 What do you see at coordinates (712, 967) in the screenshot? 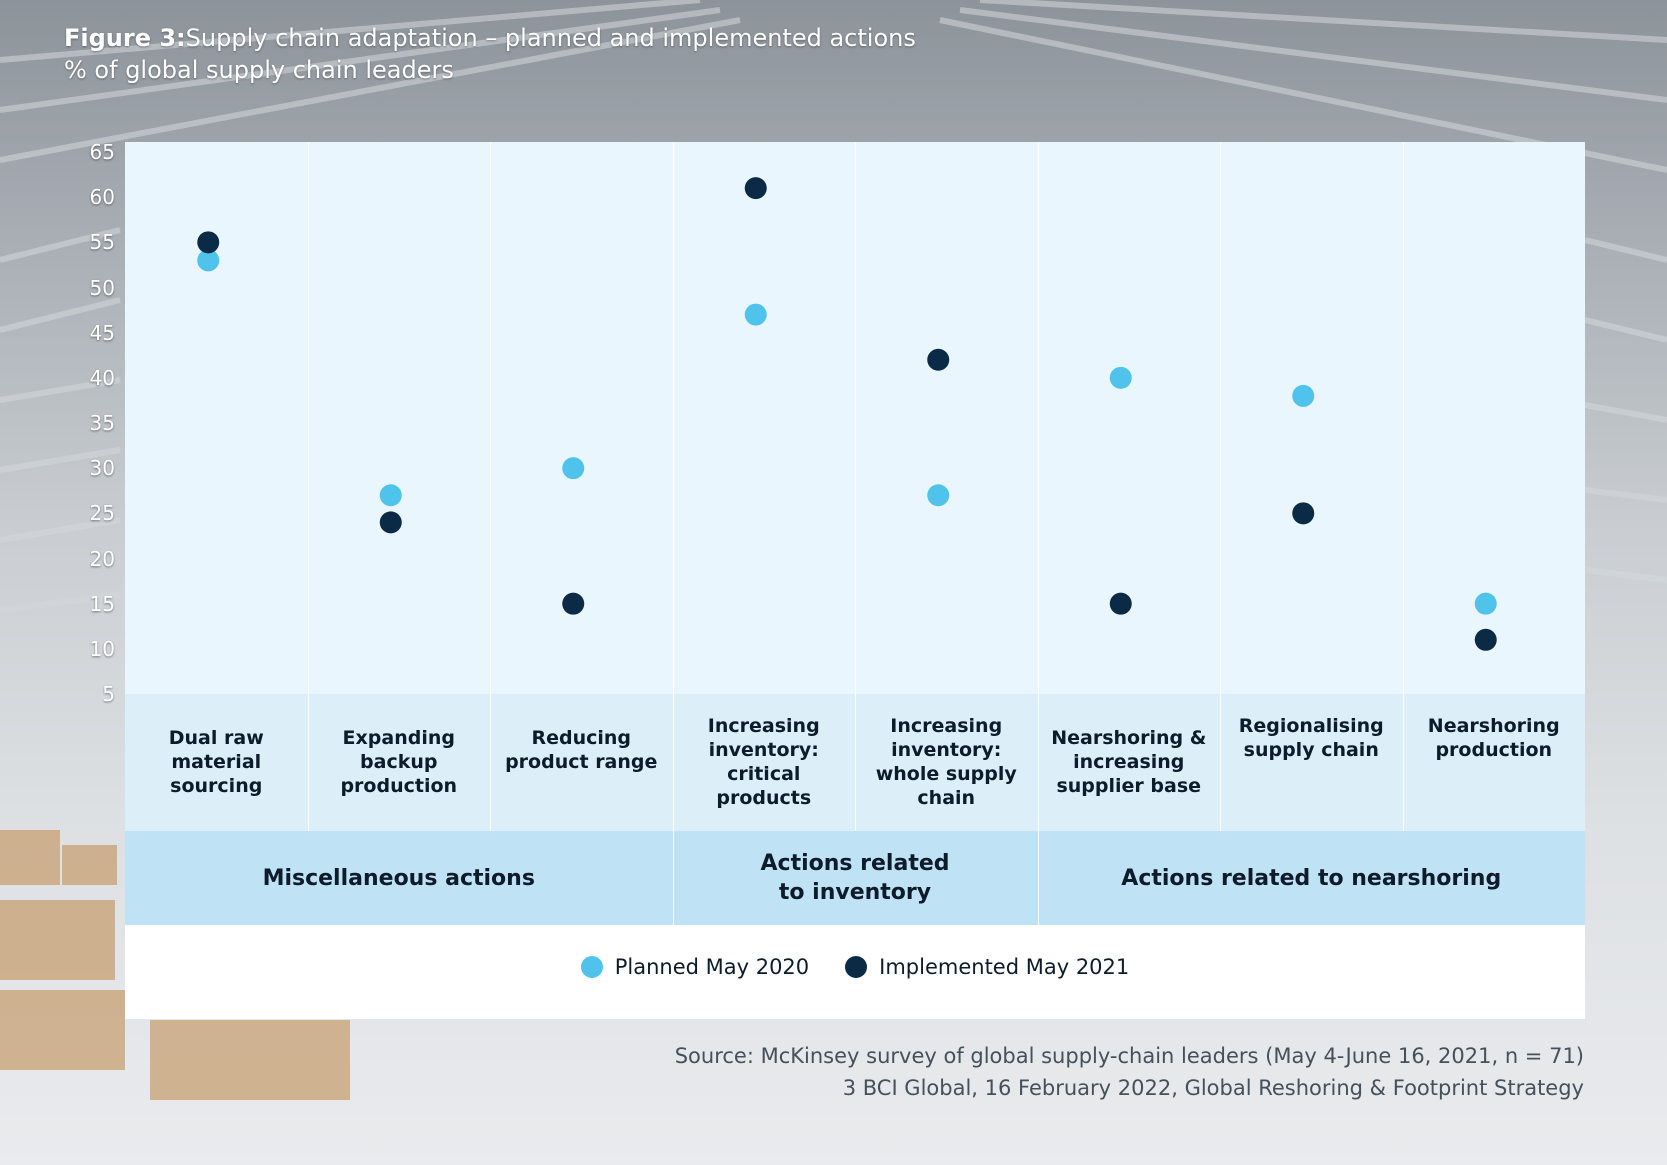
I see `legend-label-planned: Planned May 2020` at bounding box center [712, 967].